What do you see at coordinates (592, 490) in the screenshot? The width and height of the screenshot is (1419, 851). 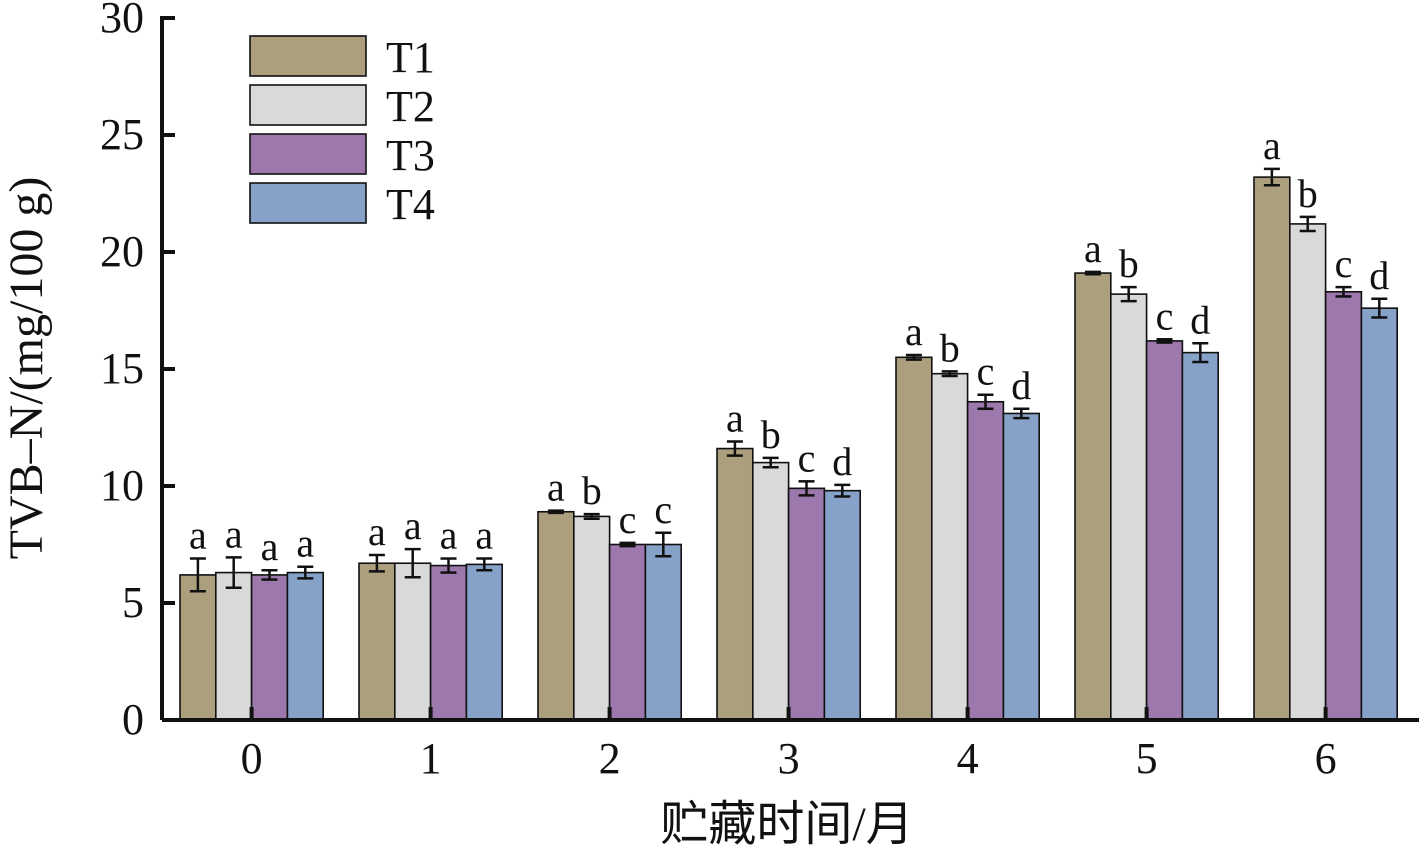 I see `significance-label-t2-2: b` at bounding box center [592, 490].